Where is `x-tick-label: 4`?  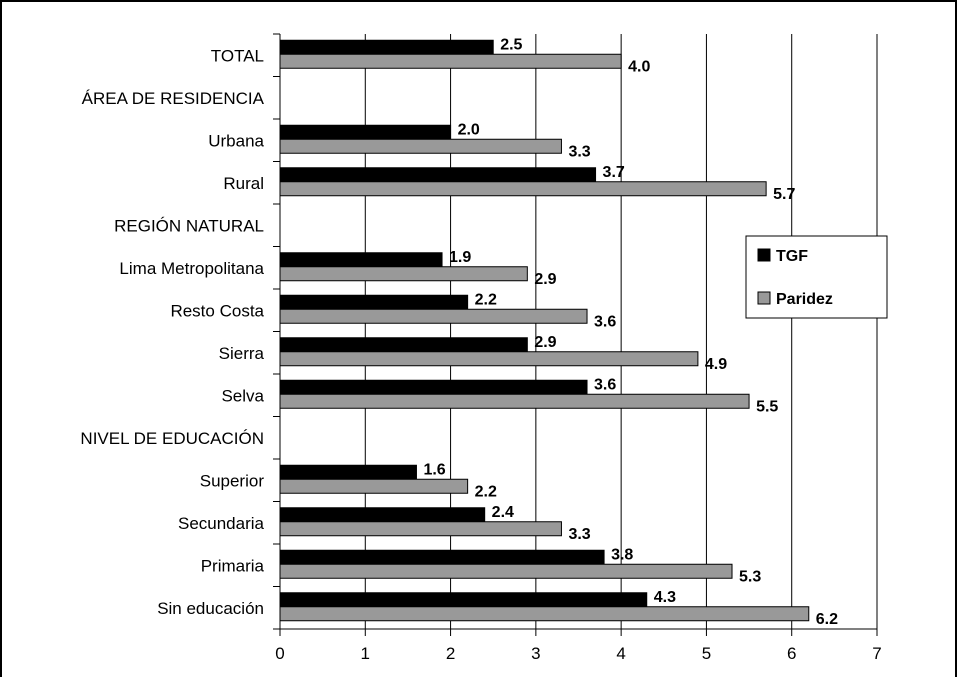
x-tick-label: 4 is located at coordinates (620, 653).